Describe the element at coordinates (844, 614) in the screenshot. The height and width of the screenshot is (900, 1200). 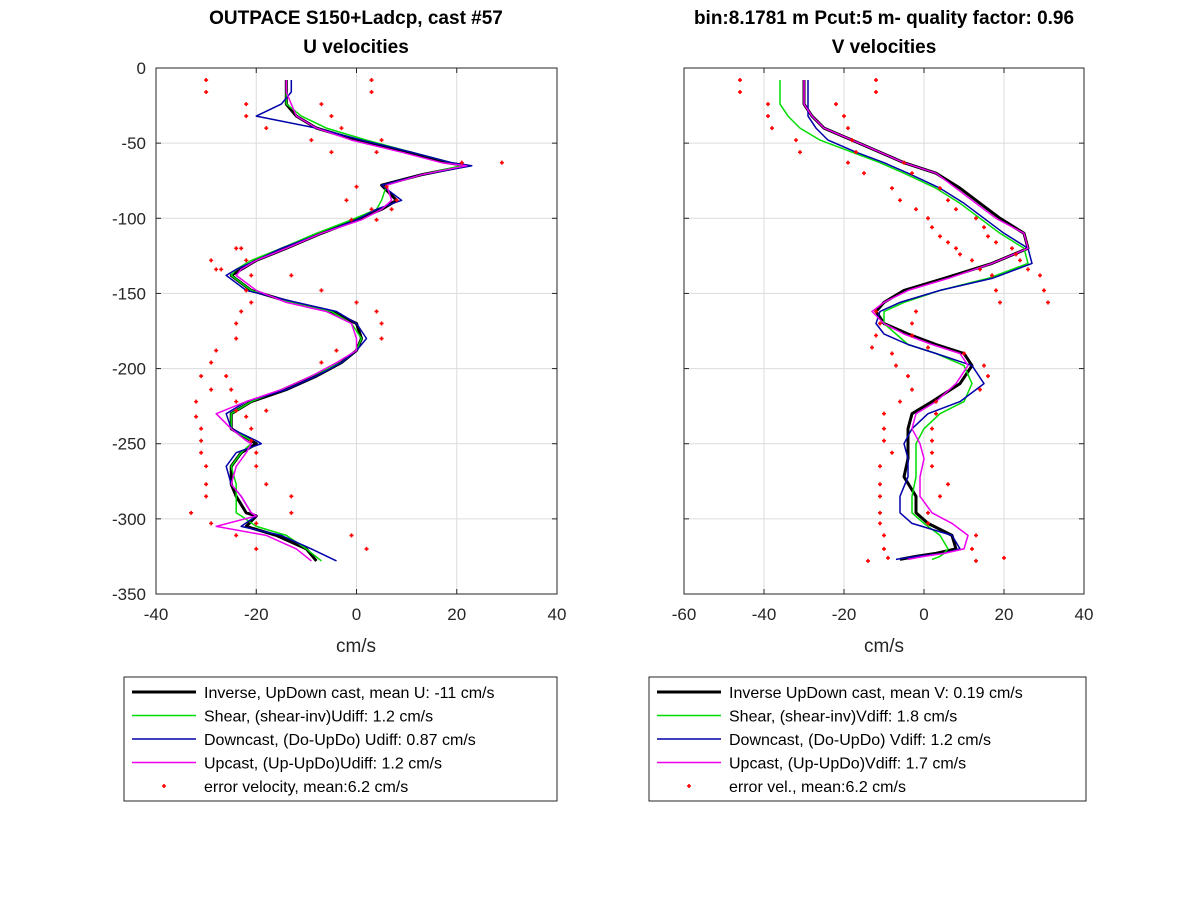
I see `v-x-tick-label: -20` at that location.